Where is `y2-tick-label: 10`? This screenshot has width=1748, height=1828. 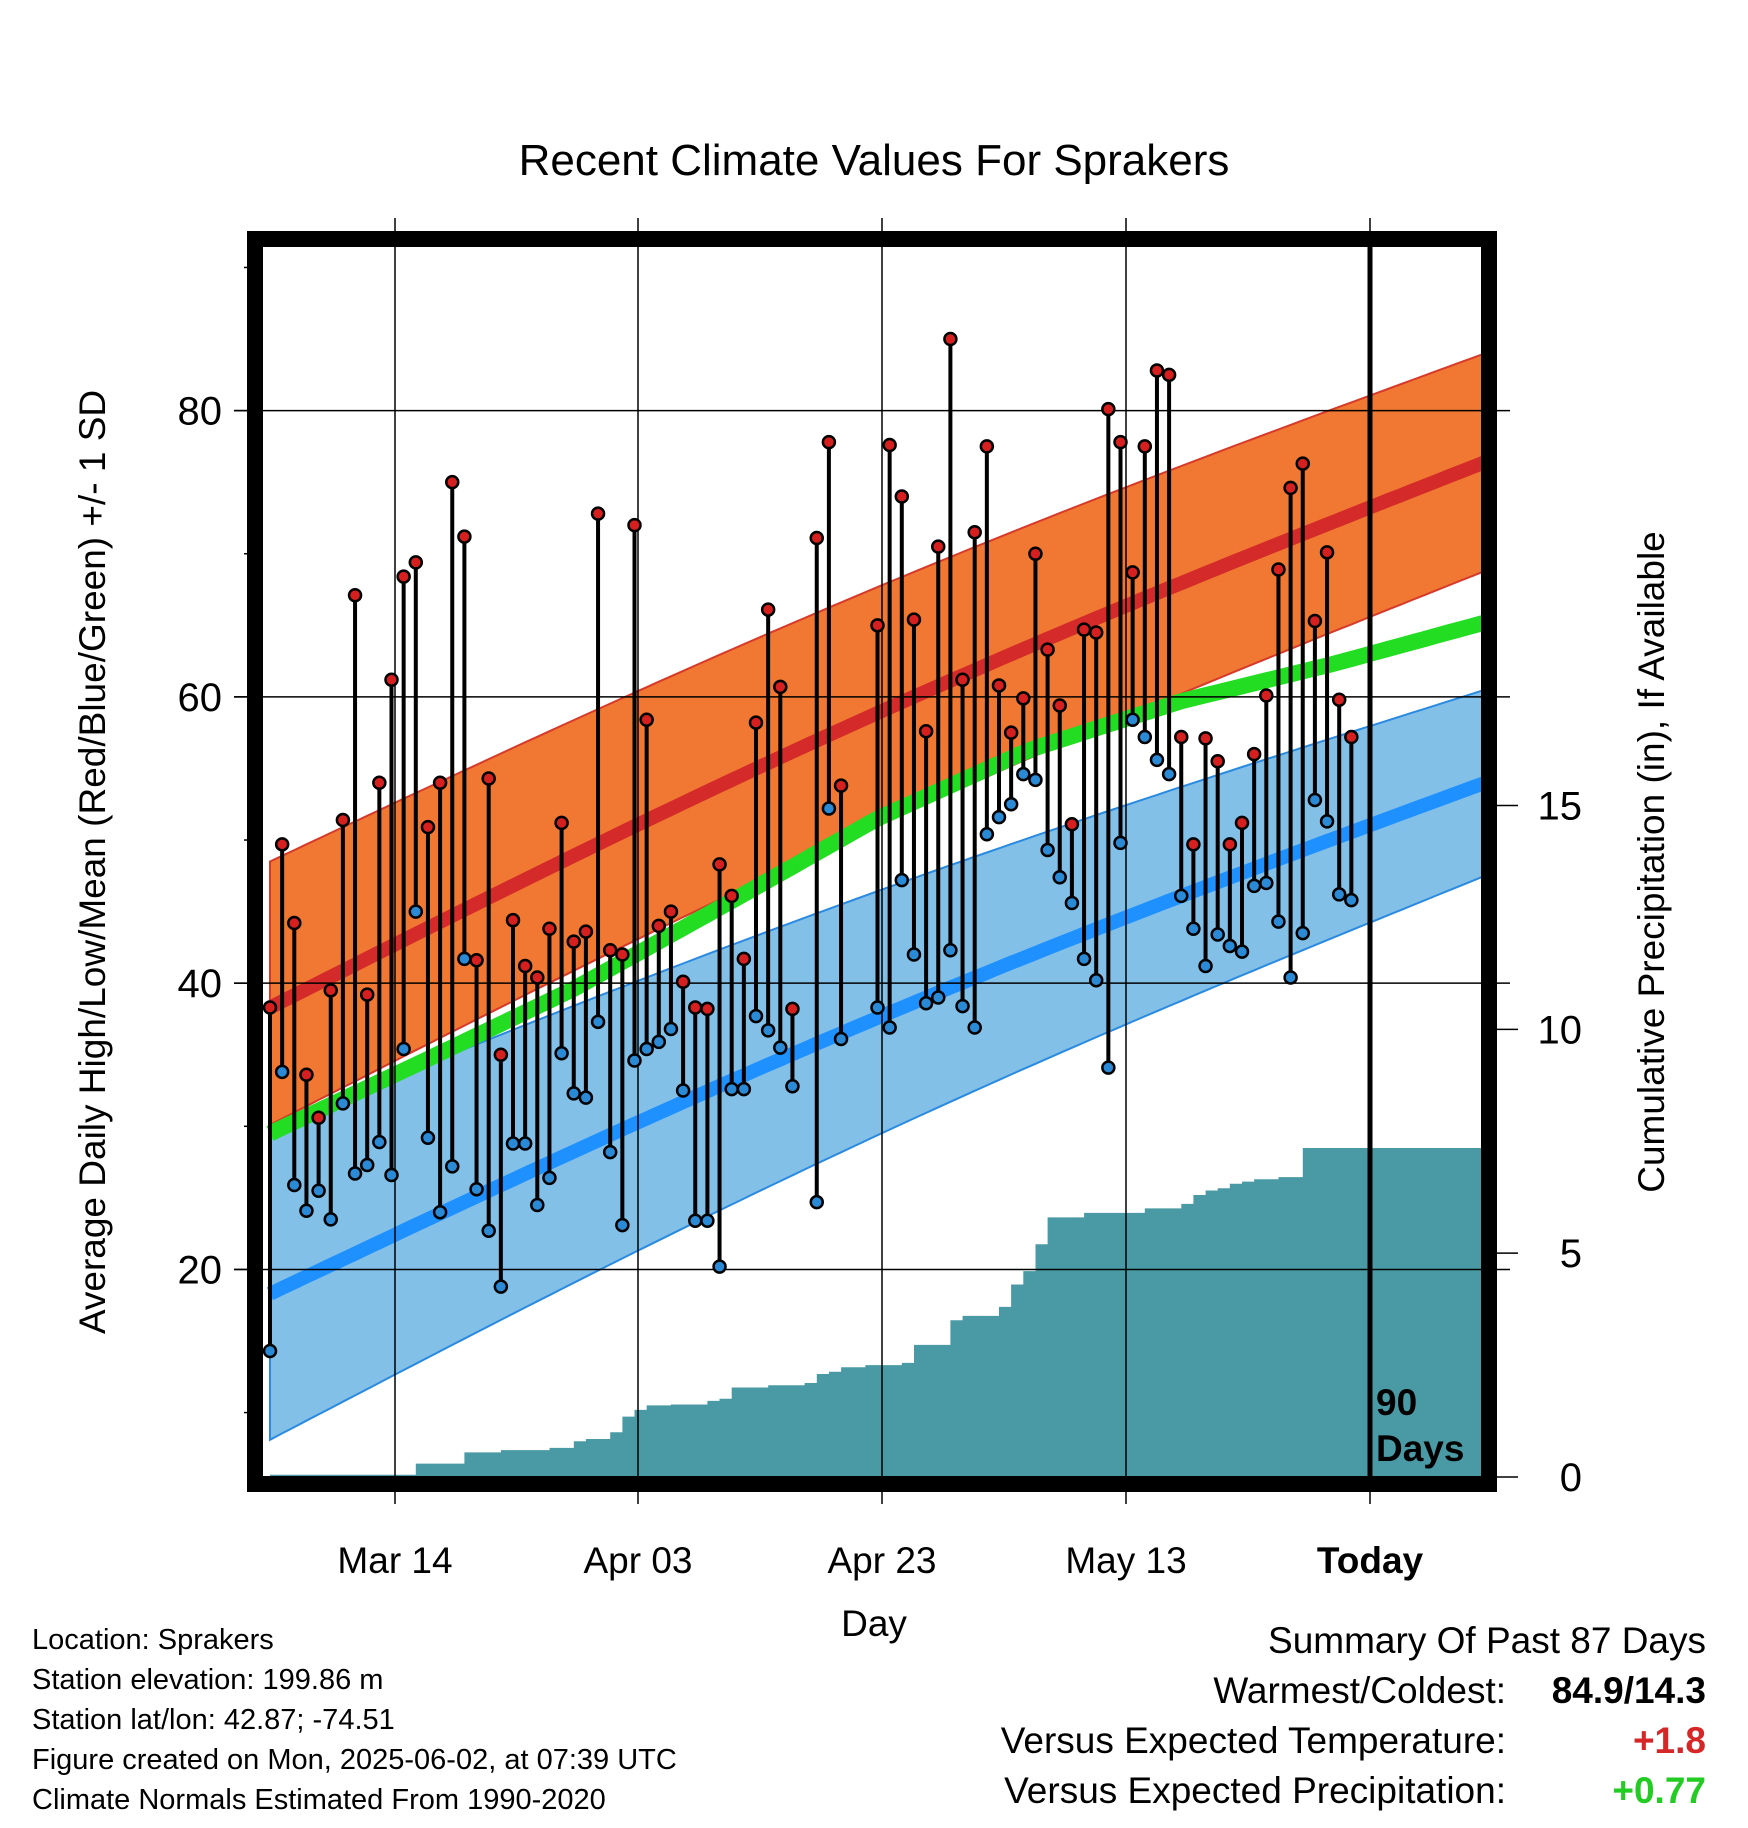 y2-tick-label: 10 is located at coordinates (1560, 1030).